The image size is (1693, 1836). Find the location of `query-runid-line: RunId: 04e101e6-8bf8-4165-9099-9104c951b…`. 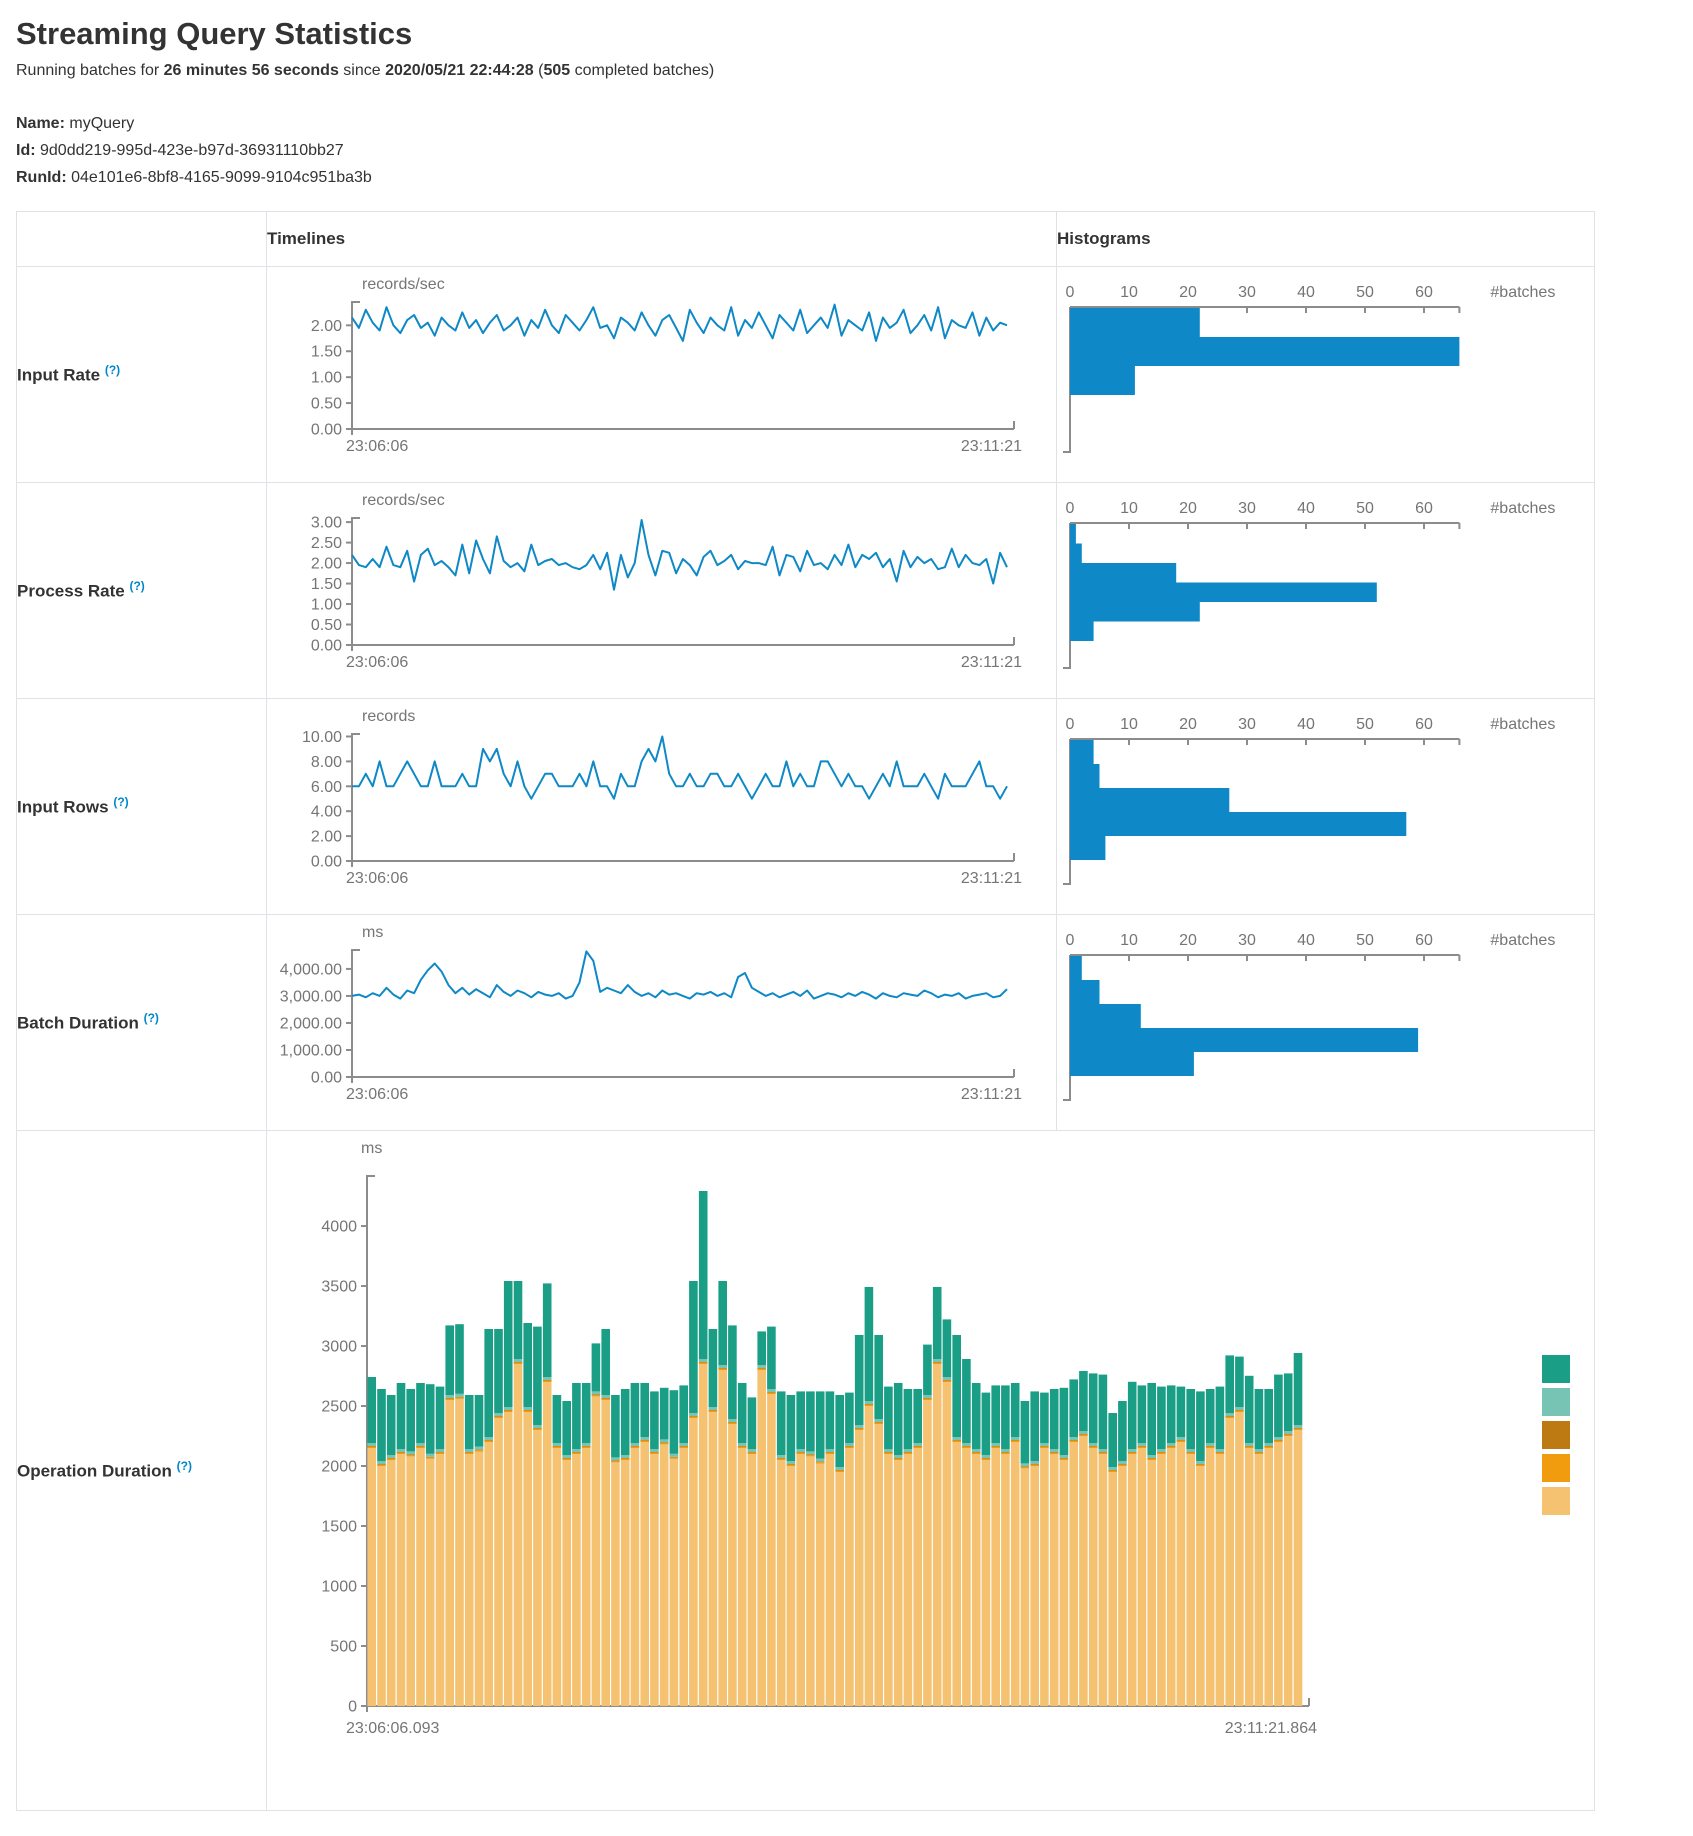

query-runid-line: RunId: 04e101e6-8bf8-4165-9099-9104c951b… is located at coordinates (846, 177).